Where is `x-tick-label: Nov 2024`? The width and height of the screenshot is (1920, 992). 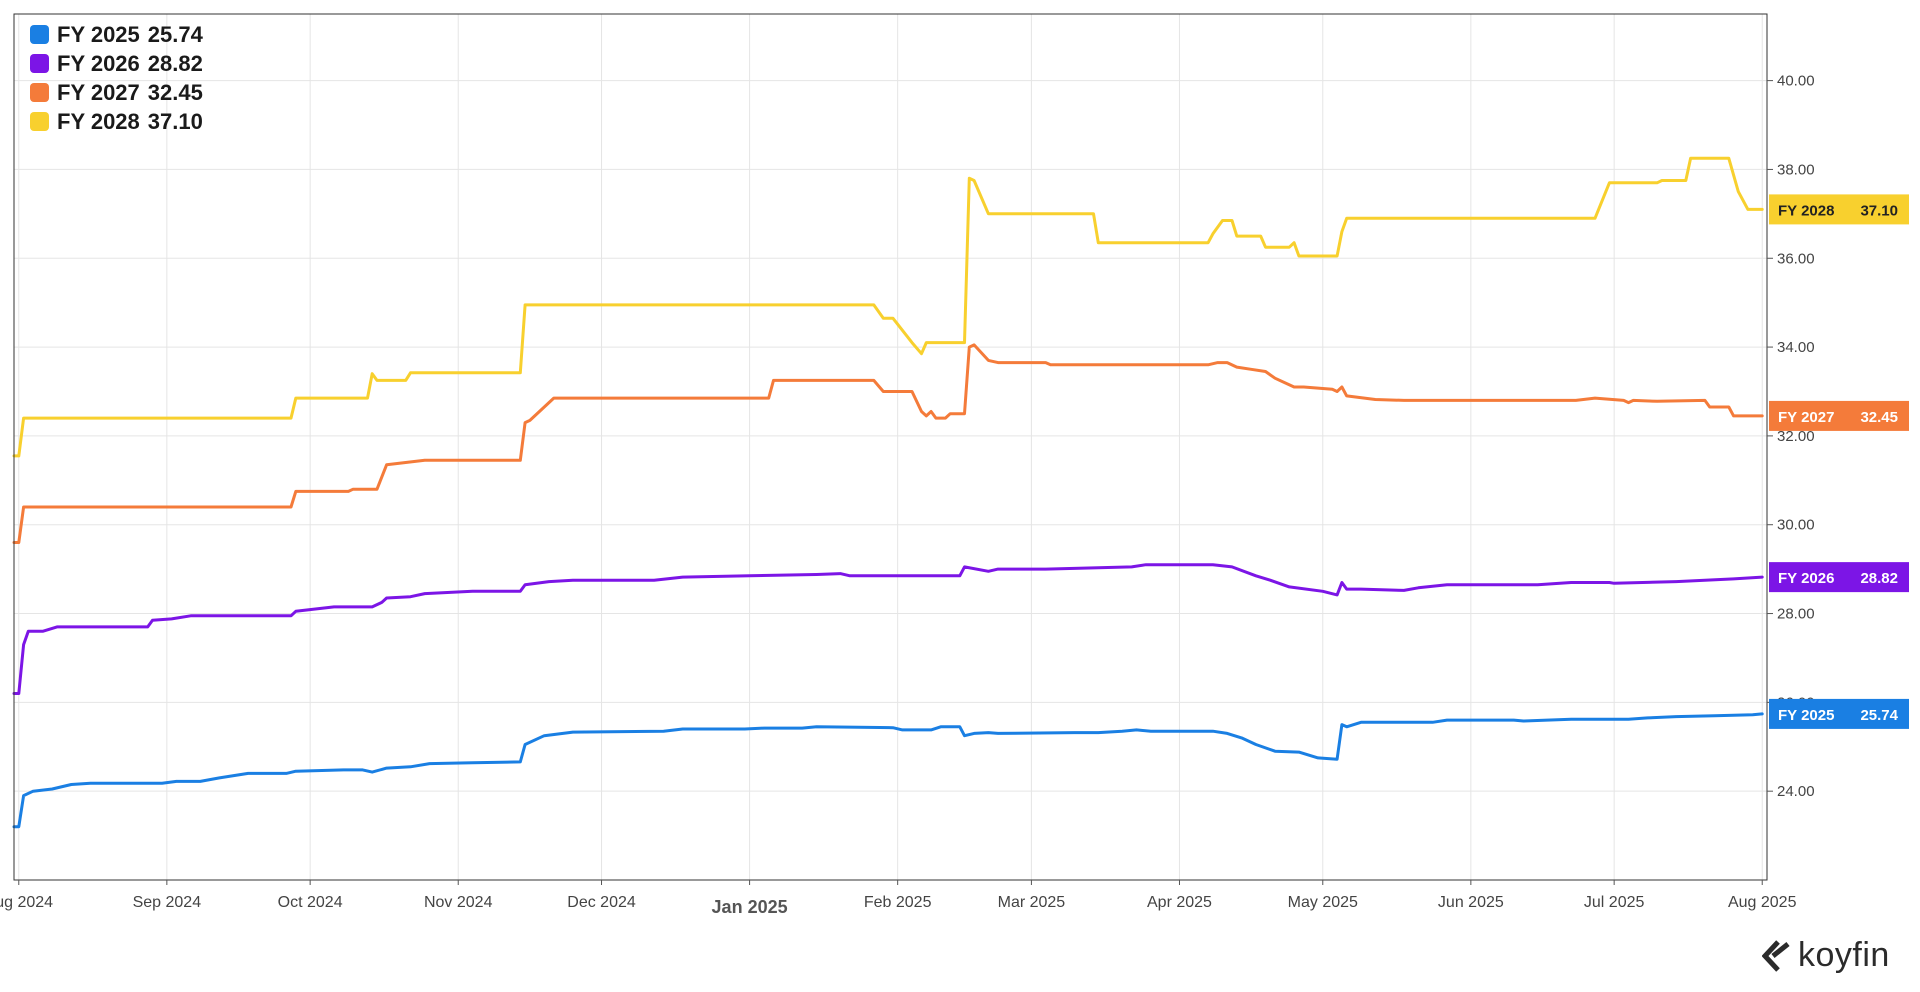
x-tick-label: Nov 2024 is located at coordinates (458, 902).